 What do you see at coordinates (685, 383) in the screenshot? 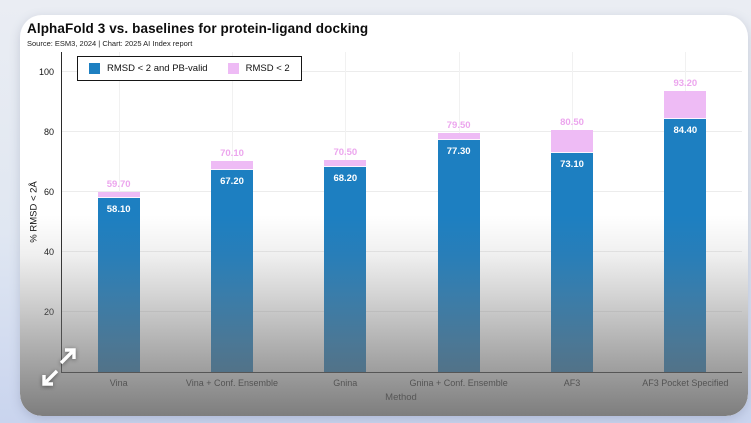
I see `x-axis-tick-label: AF3 Pocket Specified` at bounding box center [685, 383].